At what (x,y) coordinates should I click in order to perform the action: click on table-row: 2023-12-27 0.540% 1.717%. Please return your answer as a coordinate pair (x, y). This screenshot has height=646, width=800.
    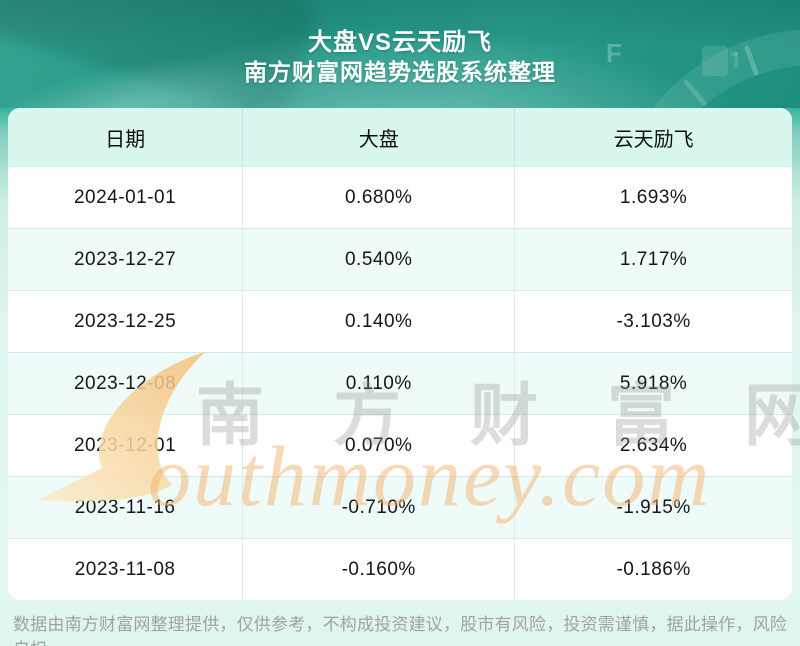
    Looking at the image, I should click on (400, 259).